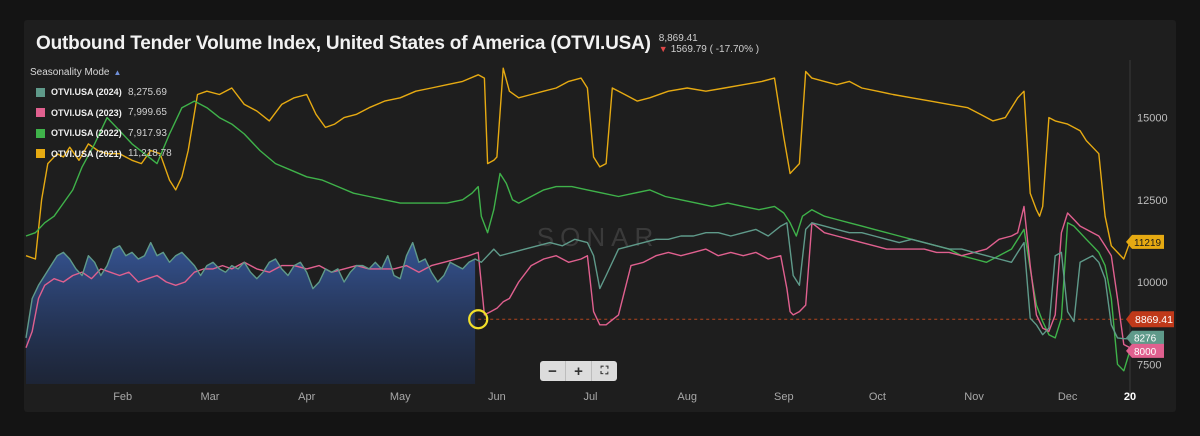 The width and height of the screenshot is (1200, 436). Describe the element at coordinates (1130, 397) in the screenshot. I see `x-tick-label: 20` at that location.